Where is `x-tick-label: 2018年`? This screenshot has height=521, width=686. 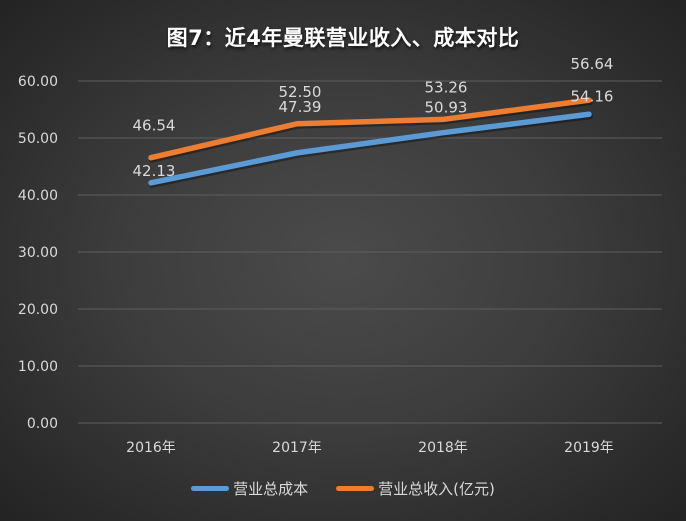
x-tick-label: 2018年 is located at coordinates (443, 448).